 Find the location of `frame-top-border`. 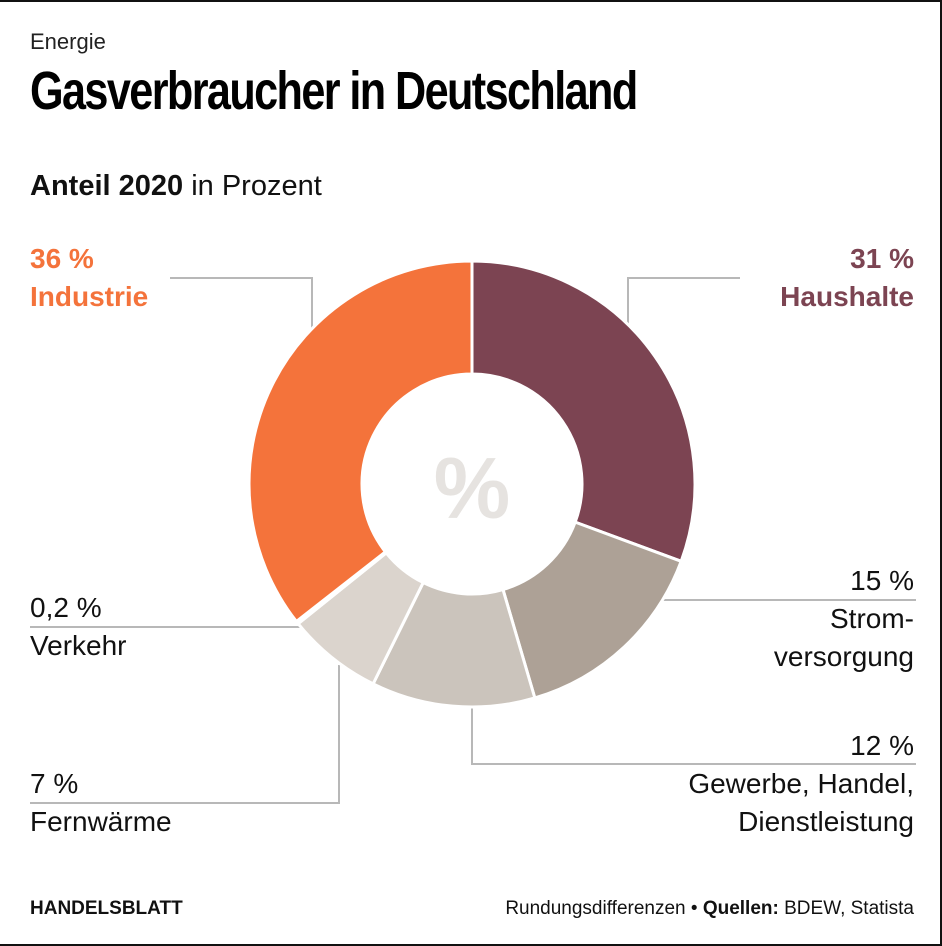

frame-top-border is located at coordinates (471, 1).